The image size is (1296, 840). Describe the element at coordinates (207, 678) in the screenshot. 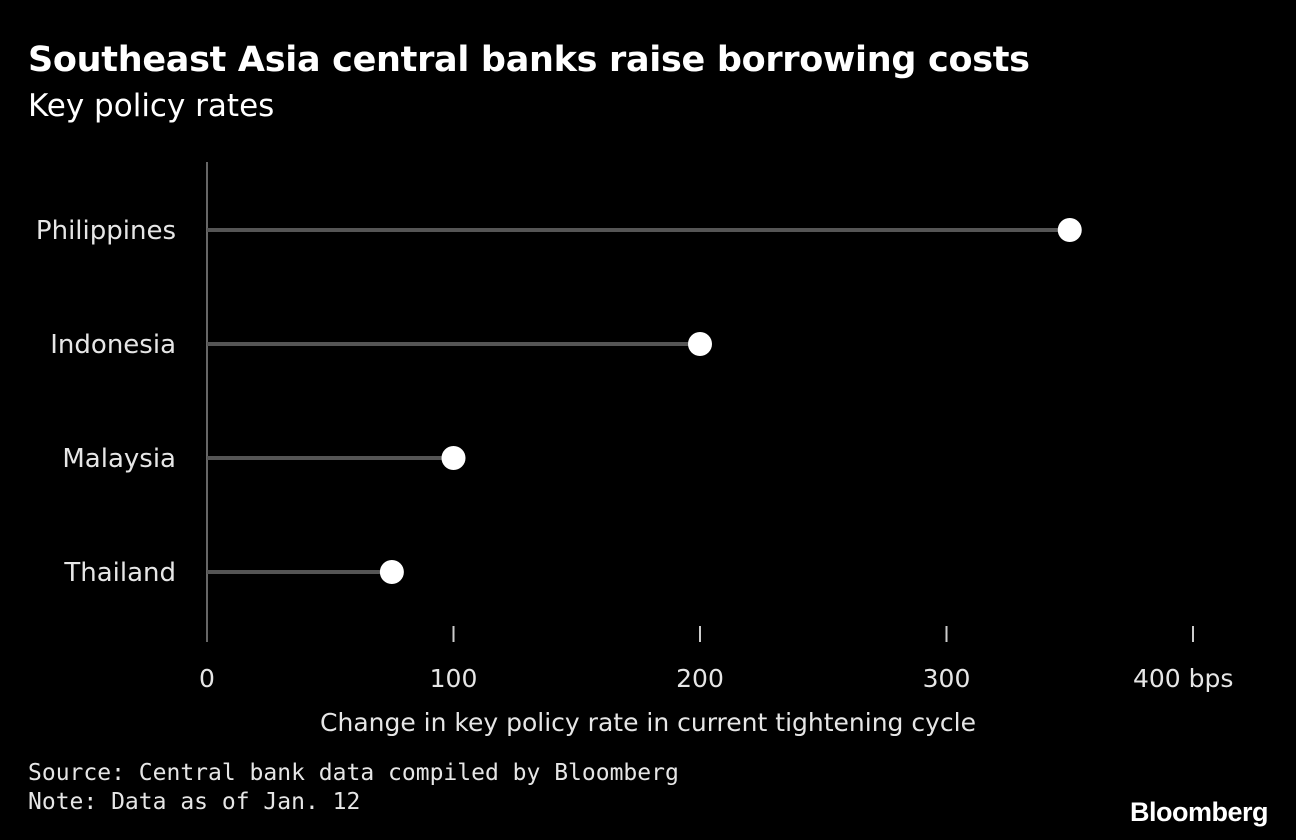

I see `x-tick-label: 0` at that location.